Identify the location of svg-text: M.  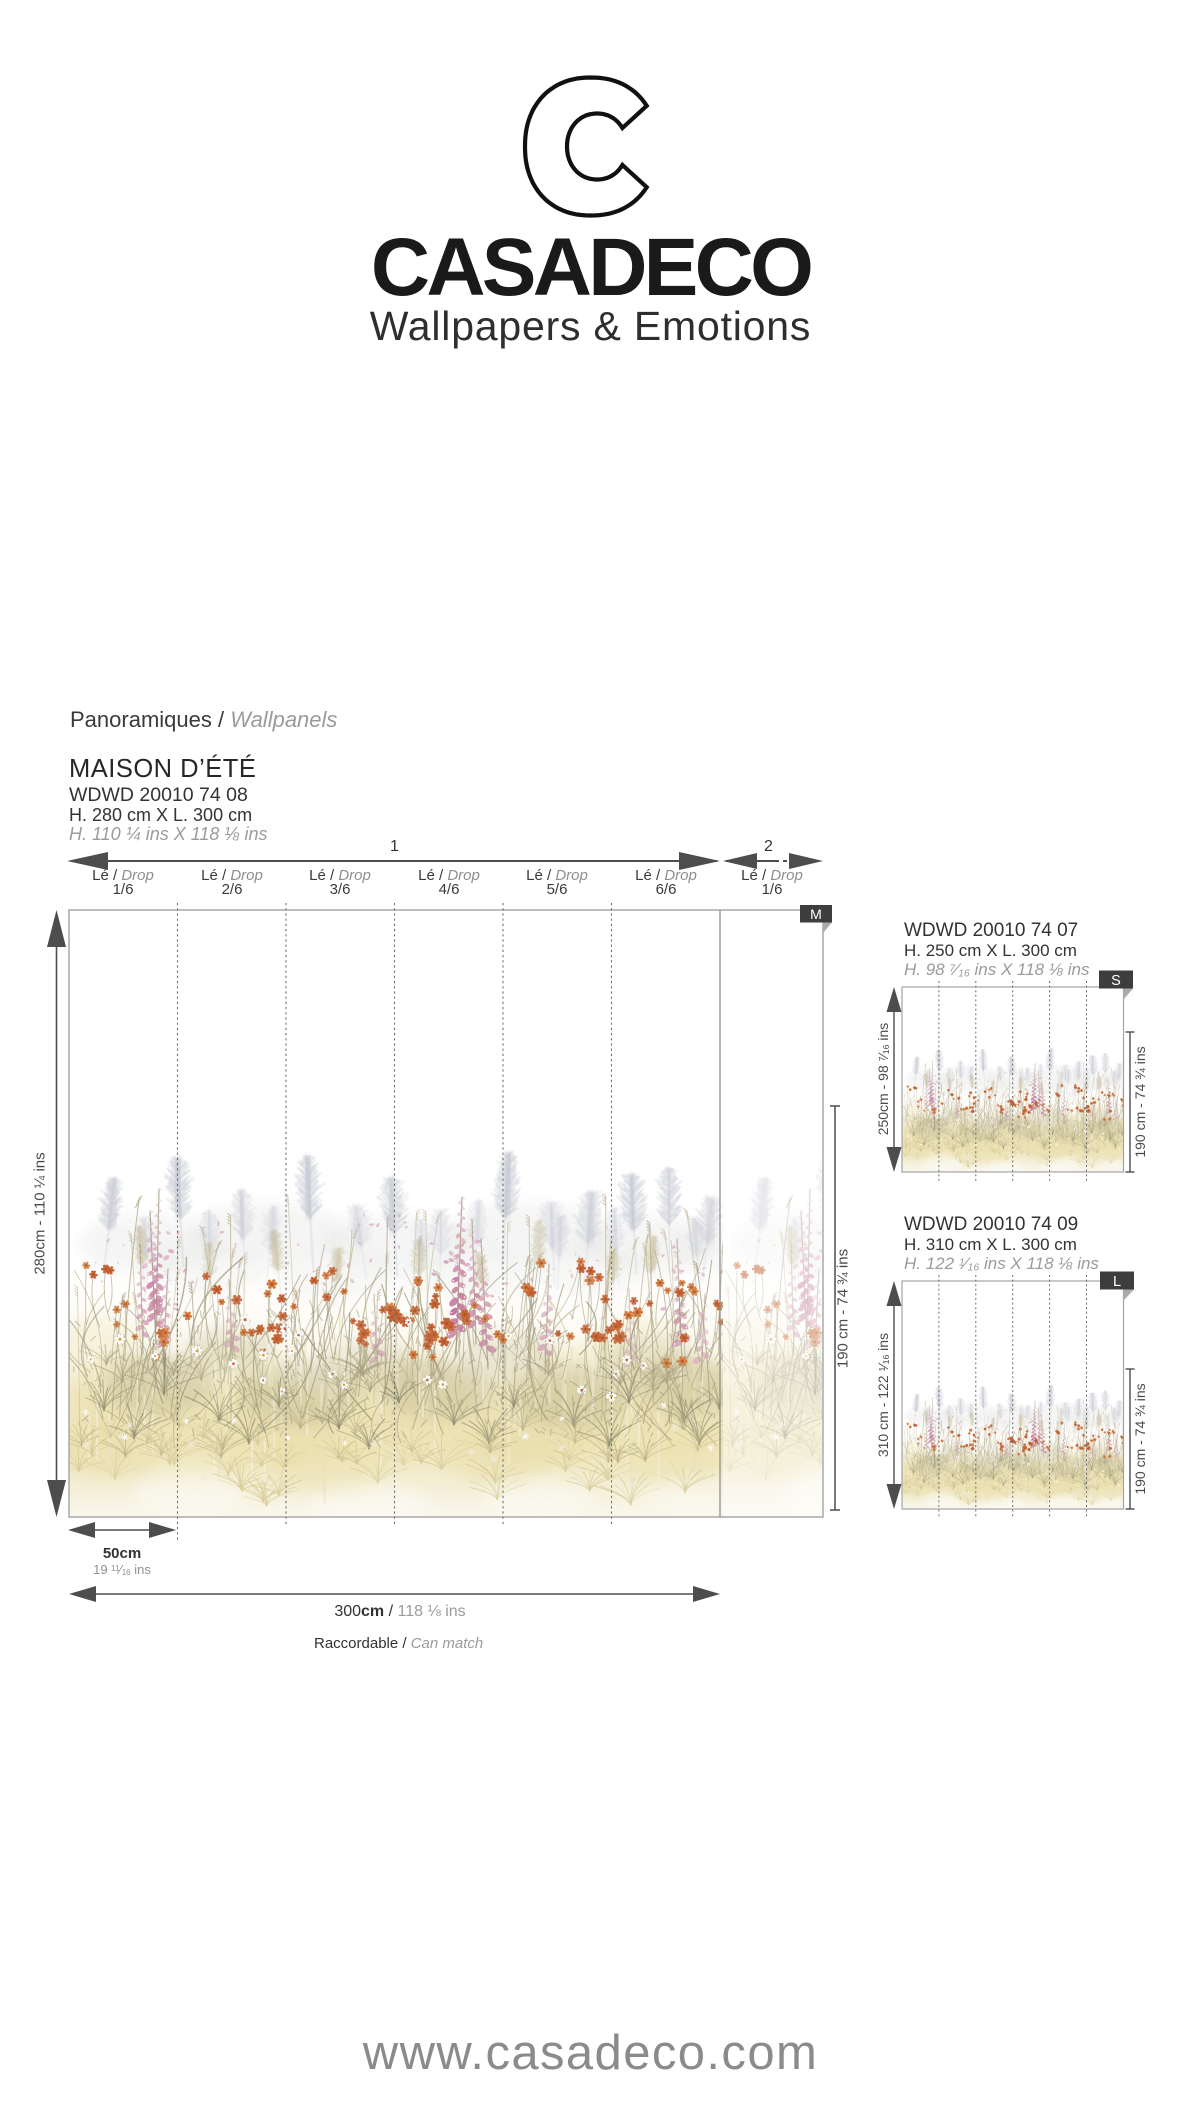
(816, 914).